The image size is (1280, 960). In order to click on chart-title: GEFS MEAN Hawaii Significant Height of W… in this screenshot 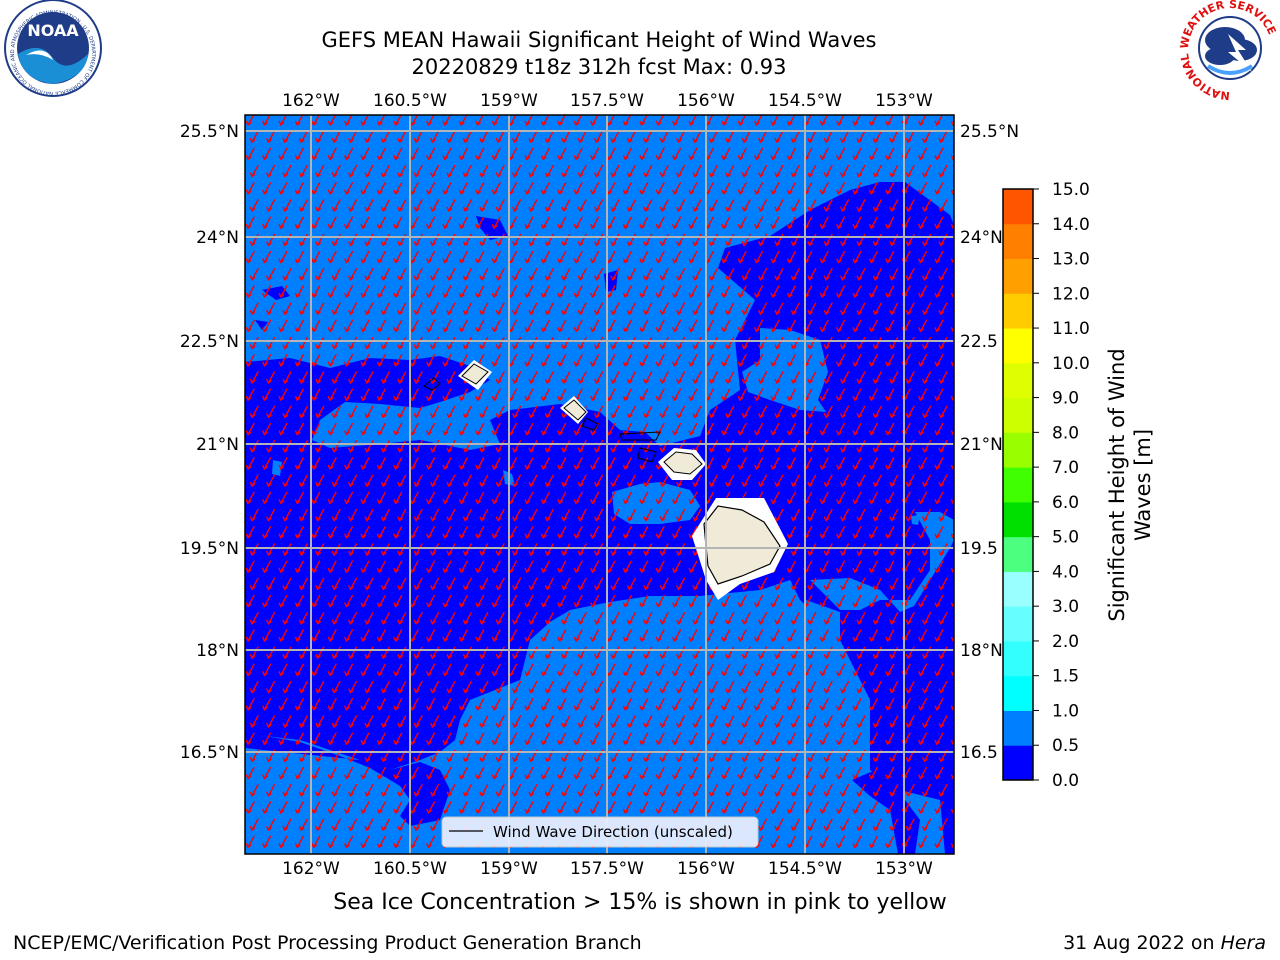, I will do `click(599, 40)`.